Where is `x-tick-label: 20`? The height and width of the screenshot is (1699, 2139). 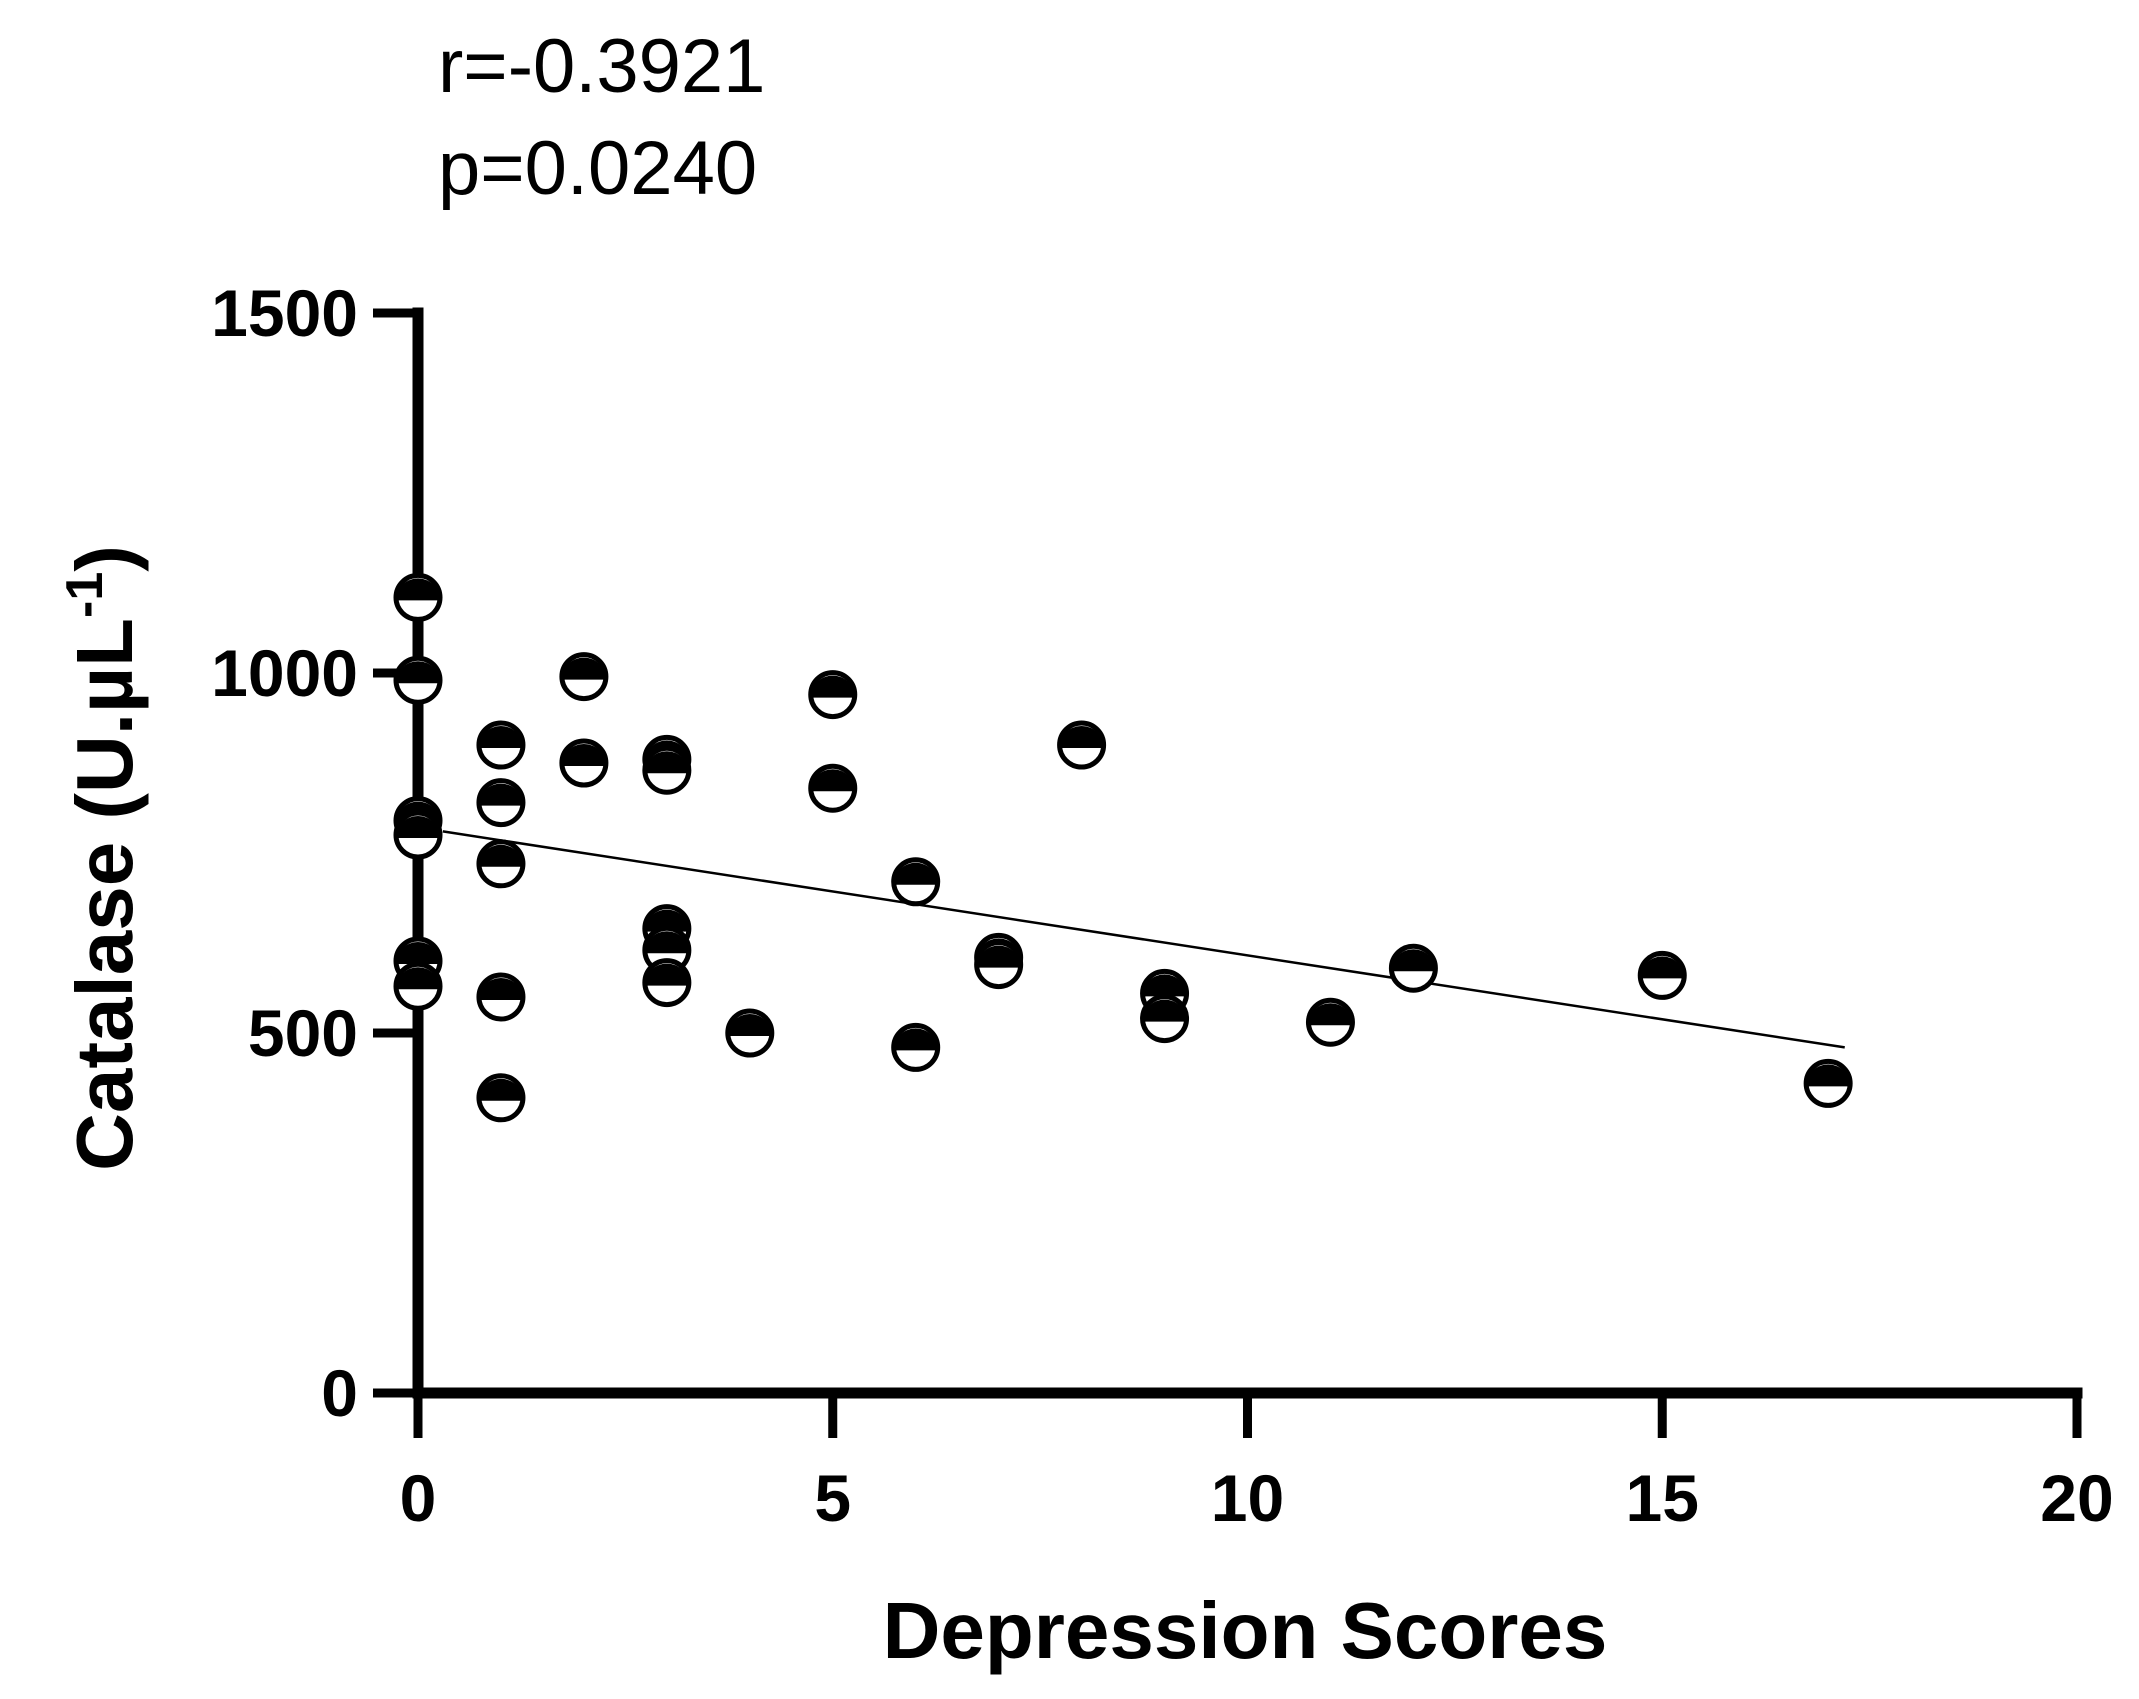 x-tick-label: 20 is located at coordinates (2076, 1498).